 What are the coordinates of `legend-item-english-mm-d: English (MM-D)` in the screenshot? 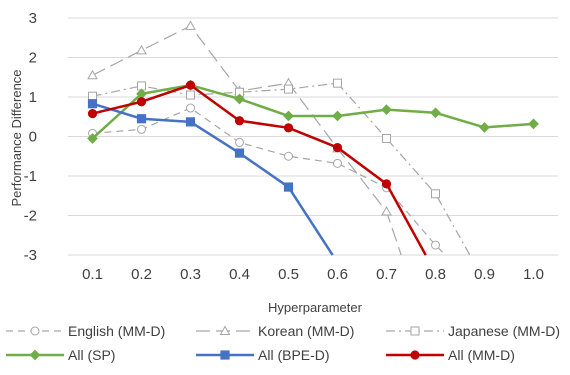 It's located at (85, 331).